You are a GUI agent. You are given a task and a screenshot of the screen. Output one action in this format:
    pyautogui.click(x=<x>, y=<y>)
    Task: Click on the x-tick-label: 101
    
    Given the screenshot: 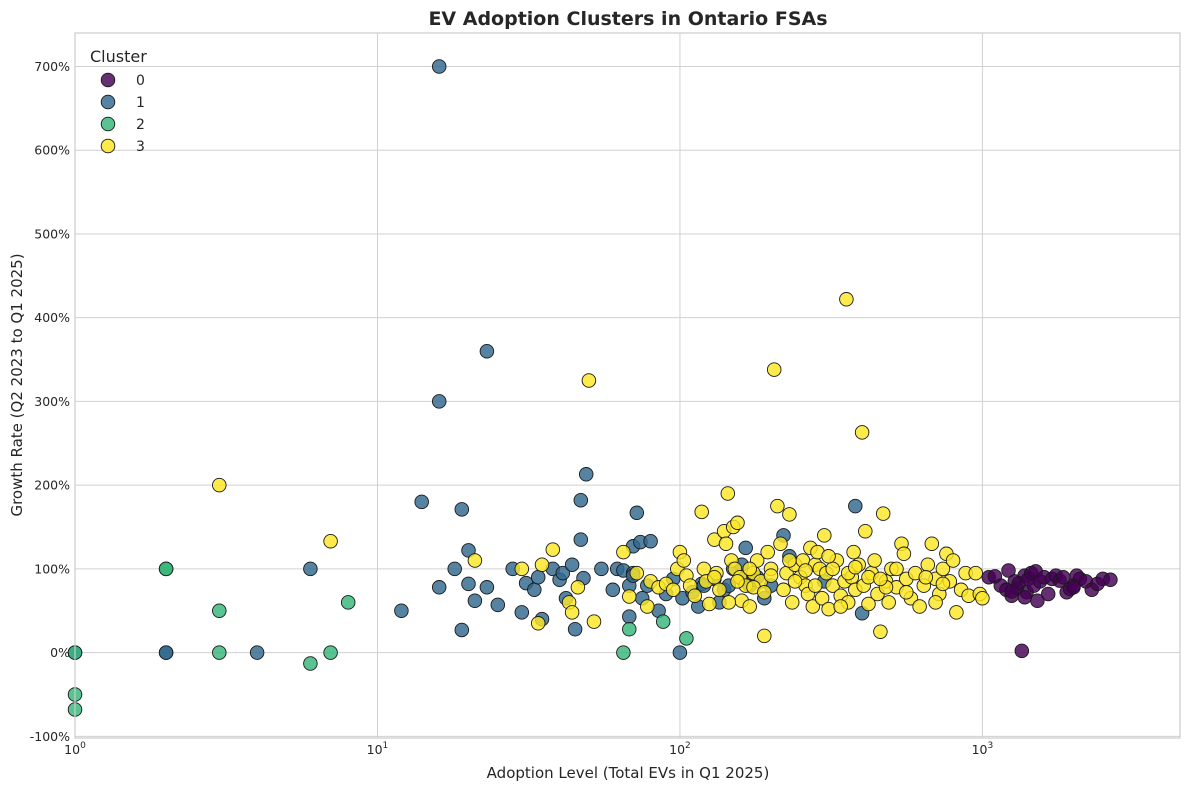 What is the action you would take?
    pyautogui.click(x=378, y=749)
    